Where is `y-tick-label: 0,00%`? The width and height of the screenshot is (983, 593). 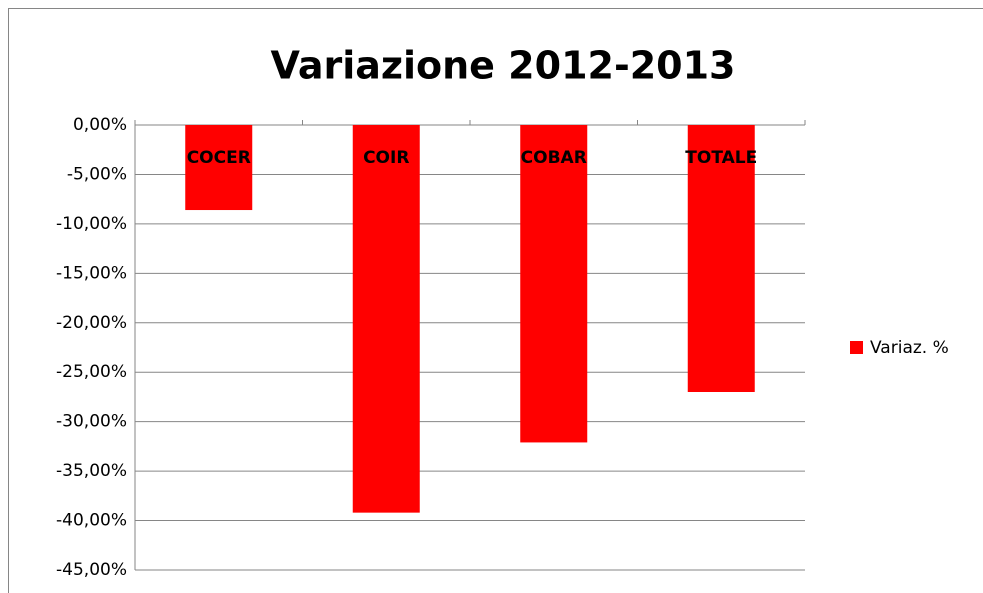 y-tick-label: 0,00% is located at coordinates (100, 125).